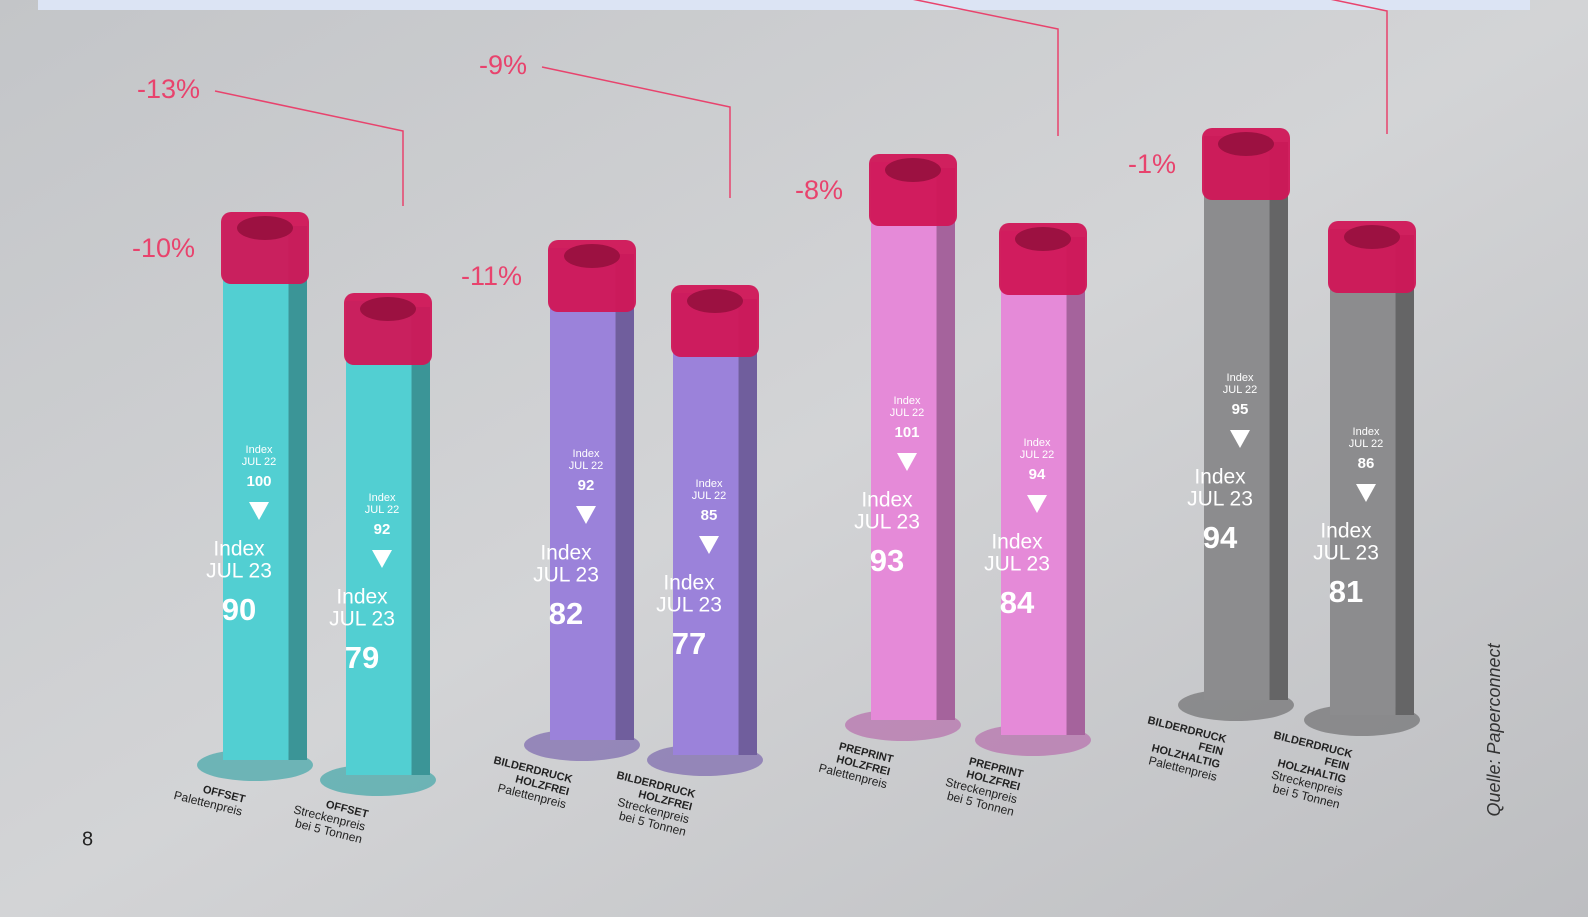  What do you see at coordinates (1346, 591) in the screenshot?
I see `jul23-value: 81` at bounding box center [1346, 591].